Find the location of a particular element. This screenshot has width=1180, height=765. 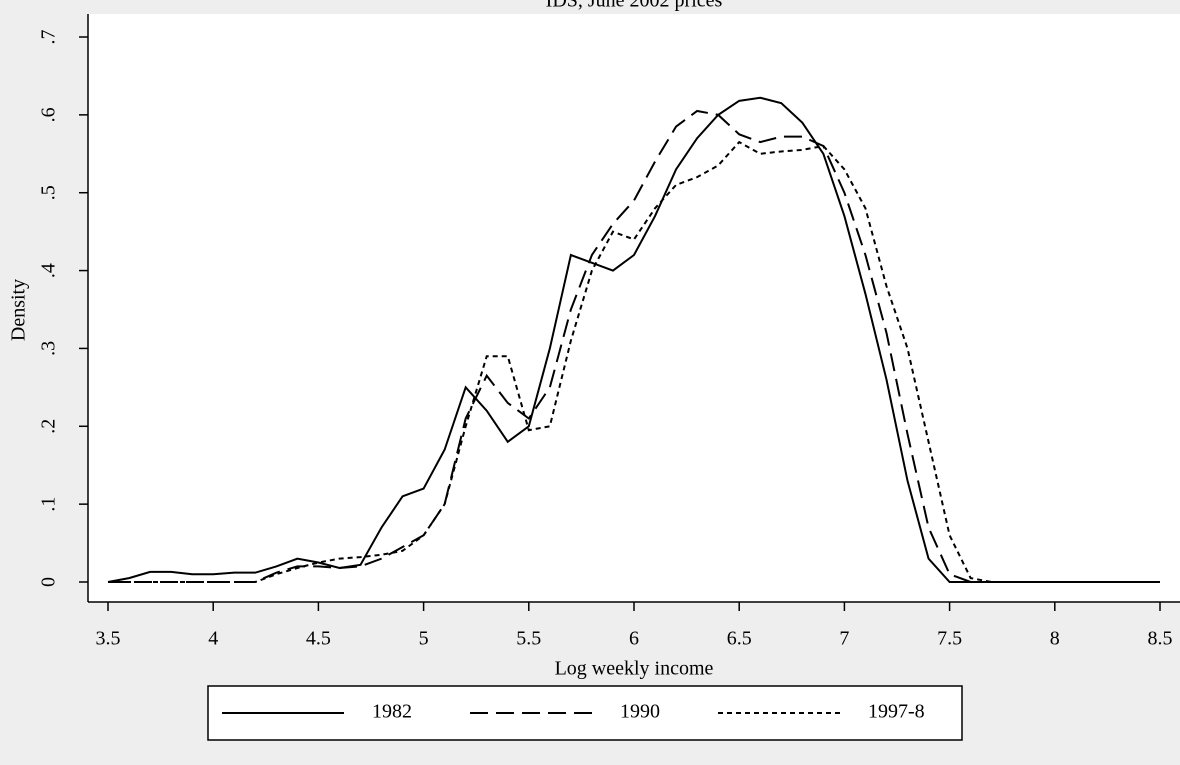

x-tick-label: 3.5 is located at coordinates (108, 639).